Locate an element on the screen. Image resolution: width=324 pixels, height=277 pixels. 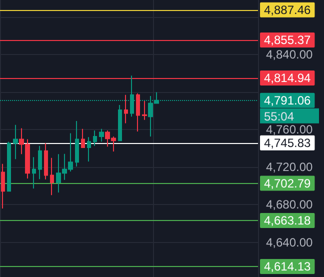
ref-line-label: 4,814.94 is located at coordinates (288, 77).